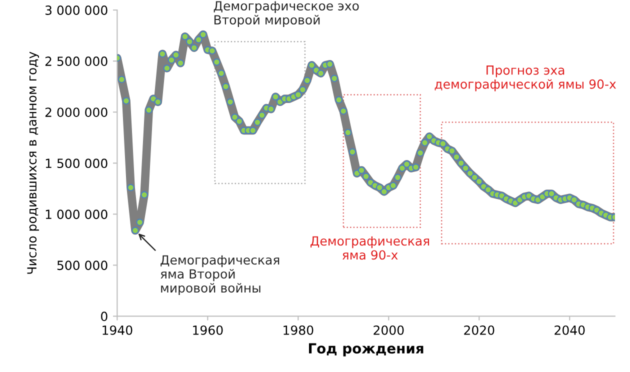 This screenshot has width=630, height=372. What do you see at coordinates (479, 330) in the screenshot?
I see `x-tick-label: 2020` at bounding box center [479, 330].